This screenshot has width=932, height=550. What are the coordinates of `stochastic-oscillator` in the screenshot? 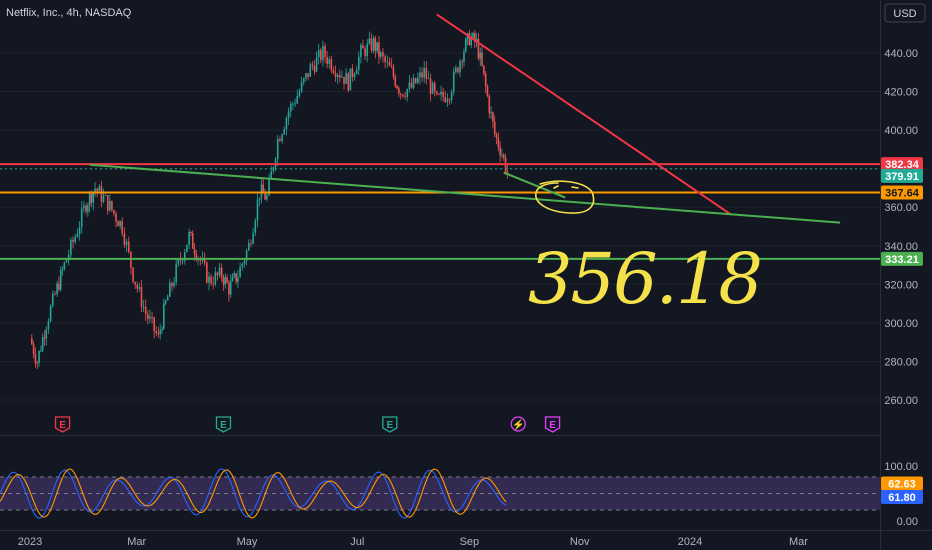 It's located at (440, 493).